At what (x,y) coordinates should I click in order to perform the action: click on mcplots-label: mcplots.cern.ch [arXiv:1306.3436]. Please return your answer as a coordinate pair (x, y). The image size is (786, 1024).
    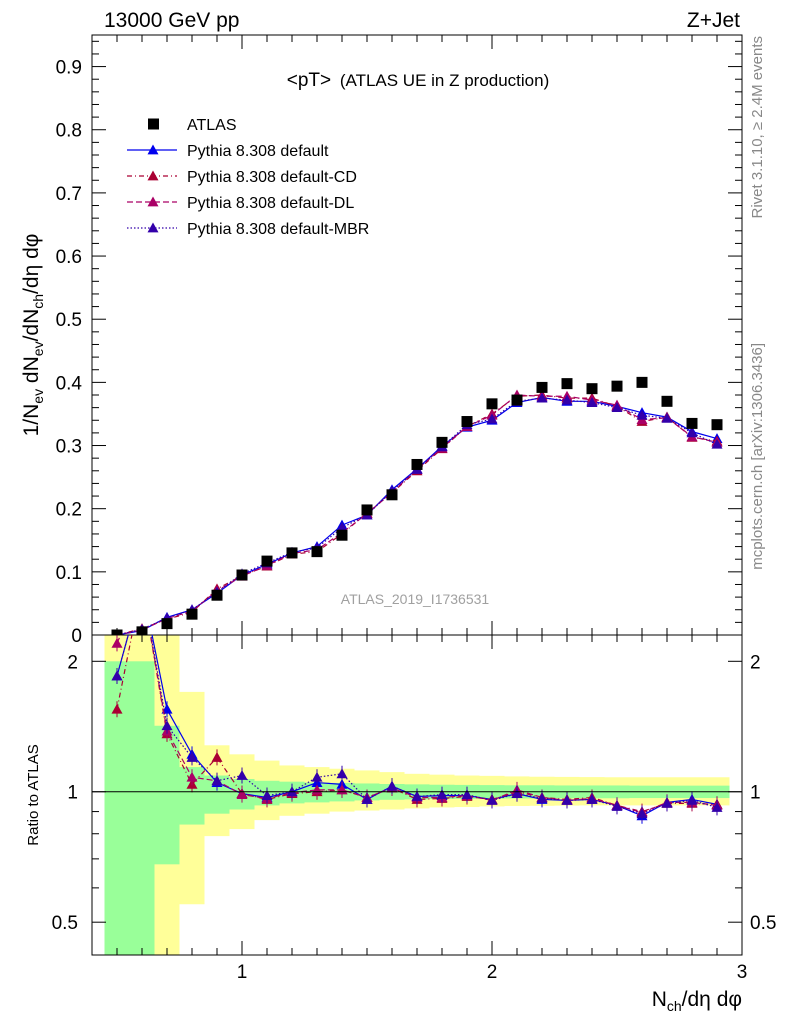
    Looking at the image, I should click on (757, 456).